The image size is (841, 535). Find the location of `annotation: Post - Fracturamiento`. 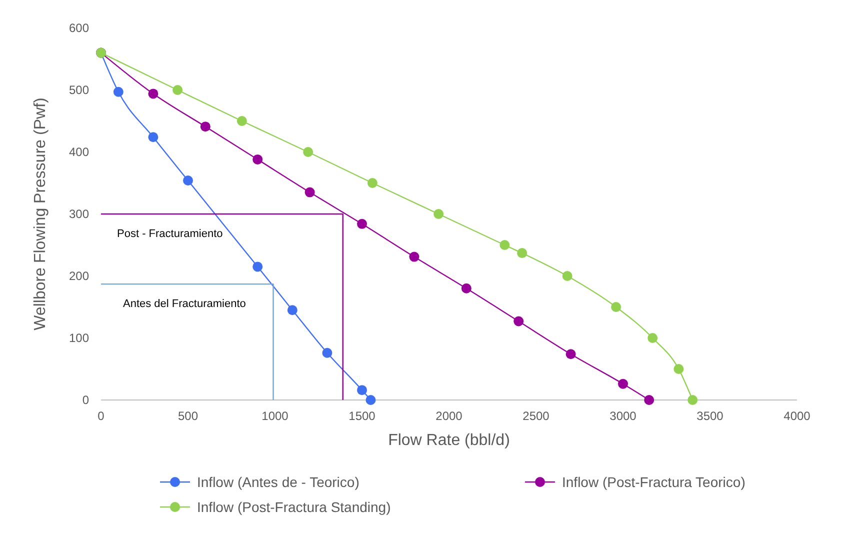

annotation: Post - Fracturamiento is located at coordinates (170, 234).